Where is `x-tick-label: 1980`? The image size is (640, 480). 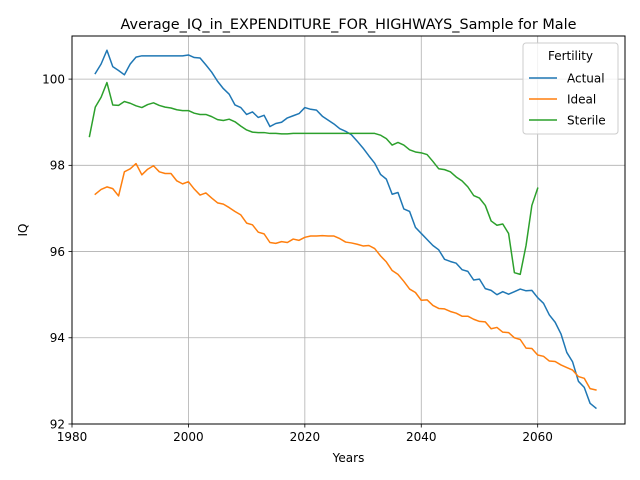 x-tick-label: 1980 is located at coordinates (72, 437).